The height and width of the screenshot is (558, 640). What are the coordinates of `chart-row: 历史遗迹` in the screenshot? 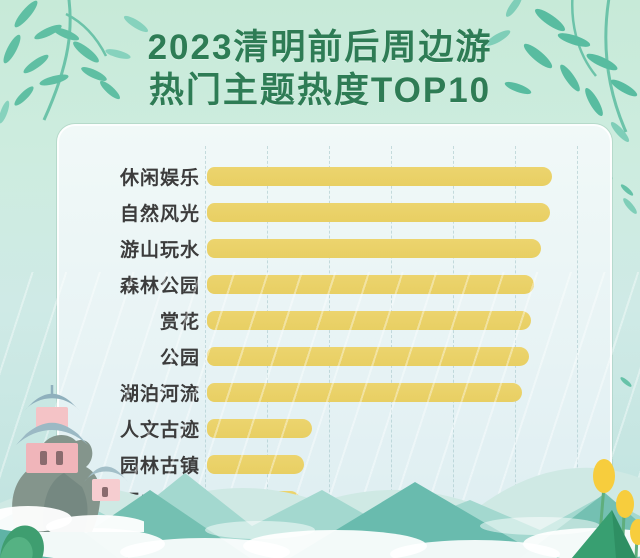 It's located at (334, 500).